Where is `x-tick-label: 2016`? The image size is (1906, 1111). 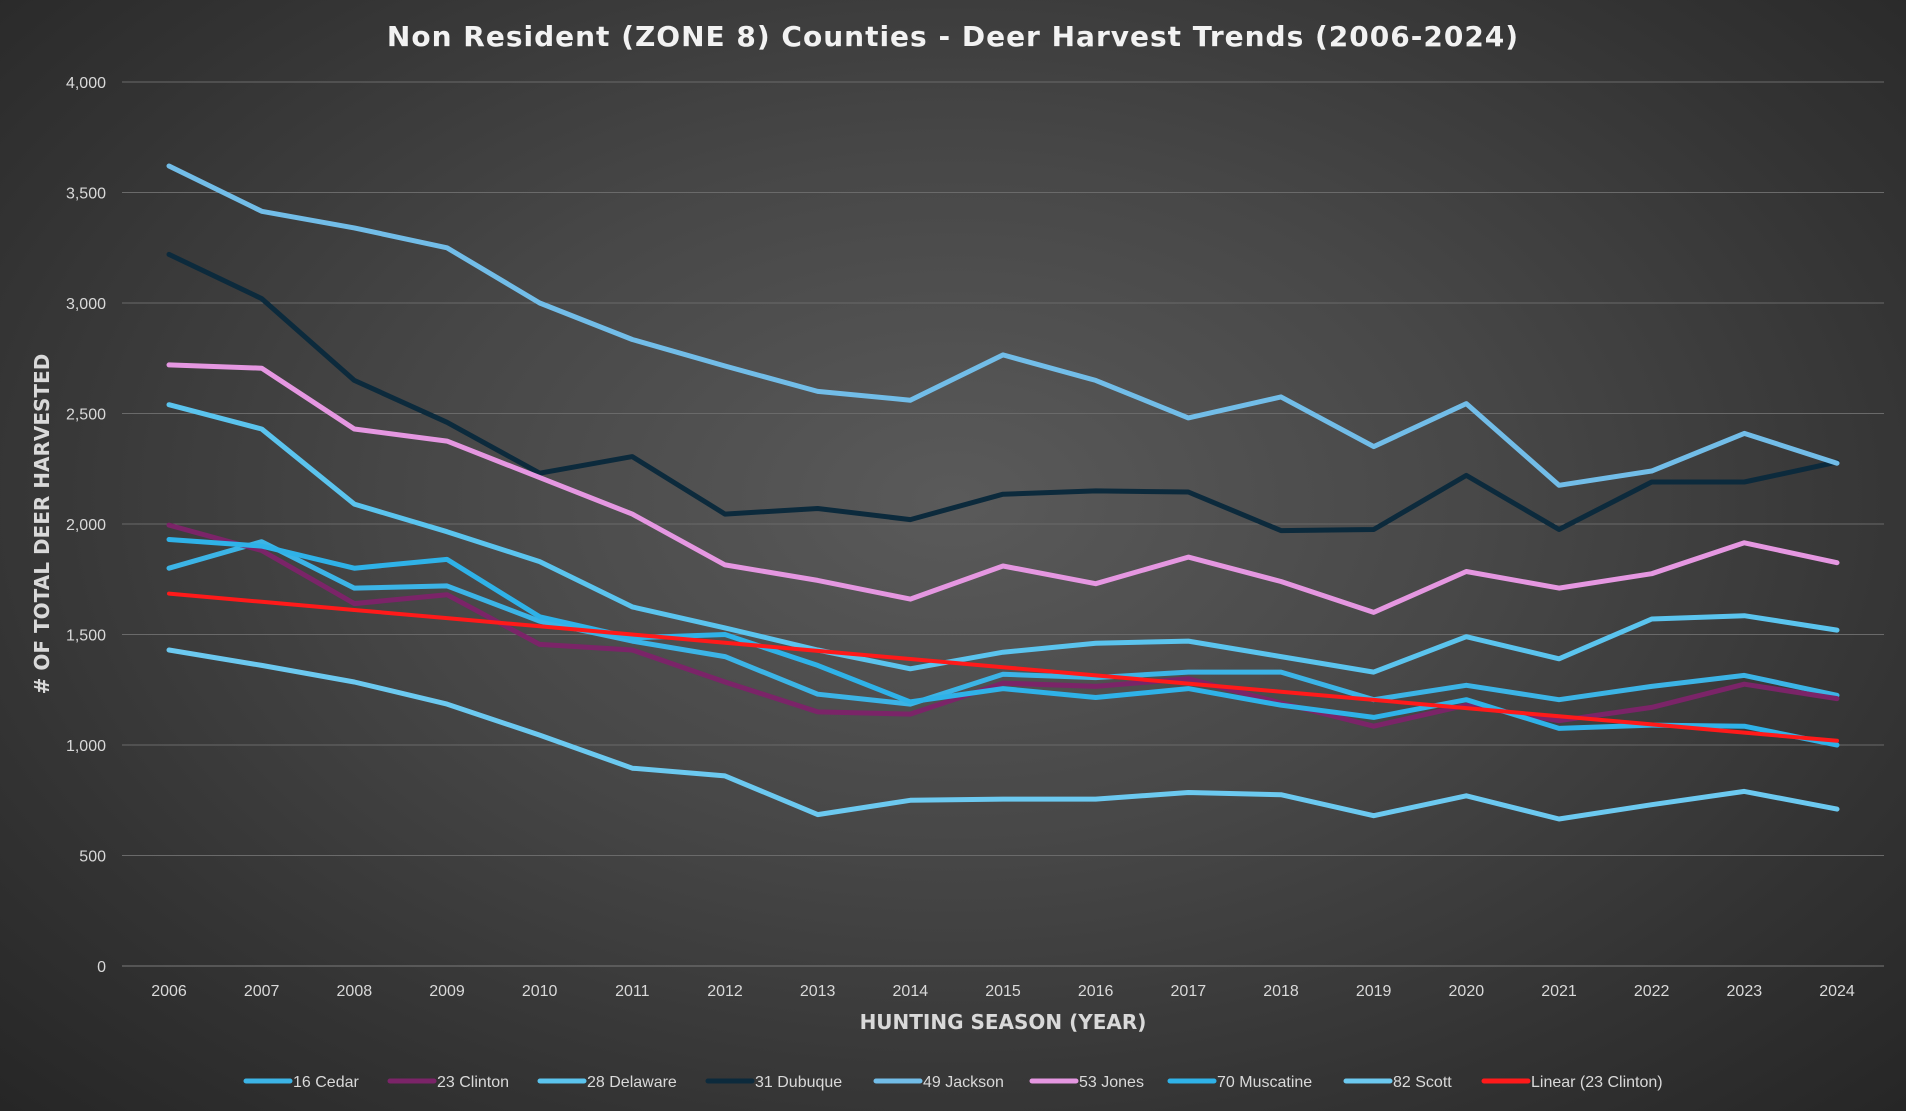 x-tick-label: 2016 is located at coordinates (1096, 991).